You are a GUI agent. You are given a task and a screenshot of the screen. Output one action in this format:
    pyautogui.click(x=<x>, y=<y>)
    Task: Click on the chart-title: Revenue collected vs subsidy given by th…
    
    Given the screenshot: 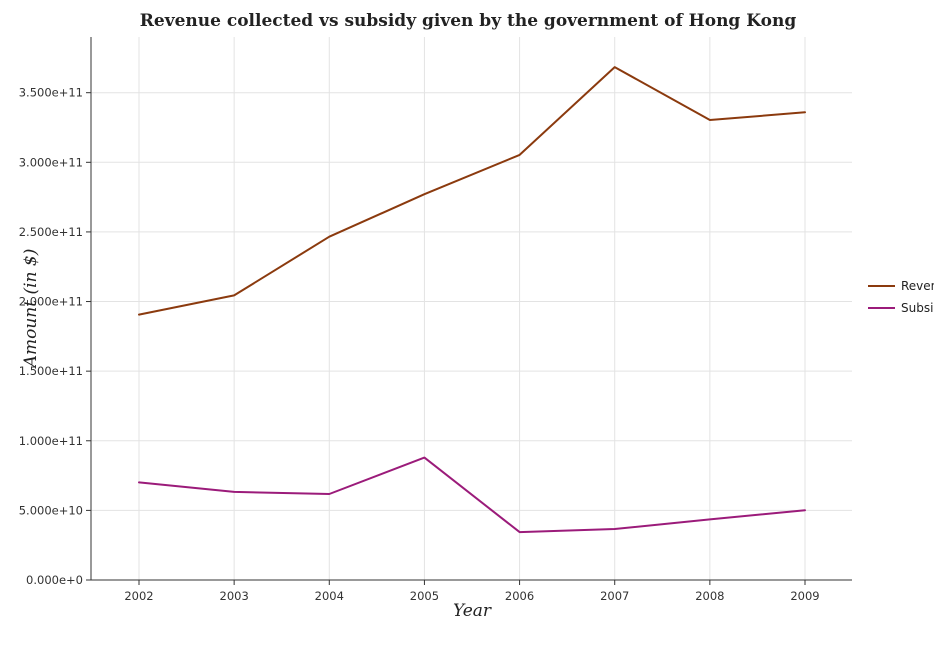 What is the action you would take?
    pyautogui.click(x=468, y=21)
    